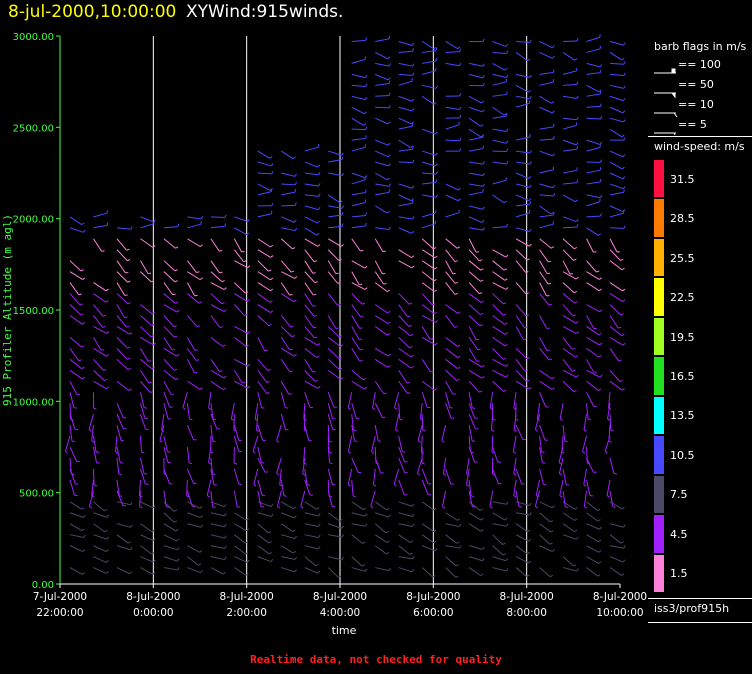 This screenshot has width=752, height=674. Describe the element at coordinates (659, 376) in the screenshot. I see `colorbar-swatch` at that location.